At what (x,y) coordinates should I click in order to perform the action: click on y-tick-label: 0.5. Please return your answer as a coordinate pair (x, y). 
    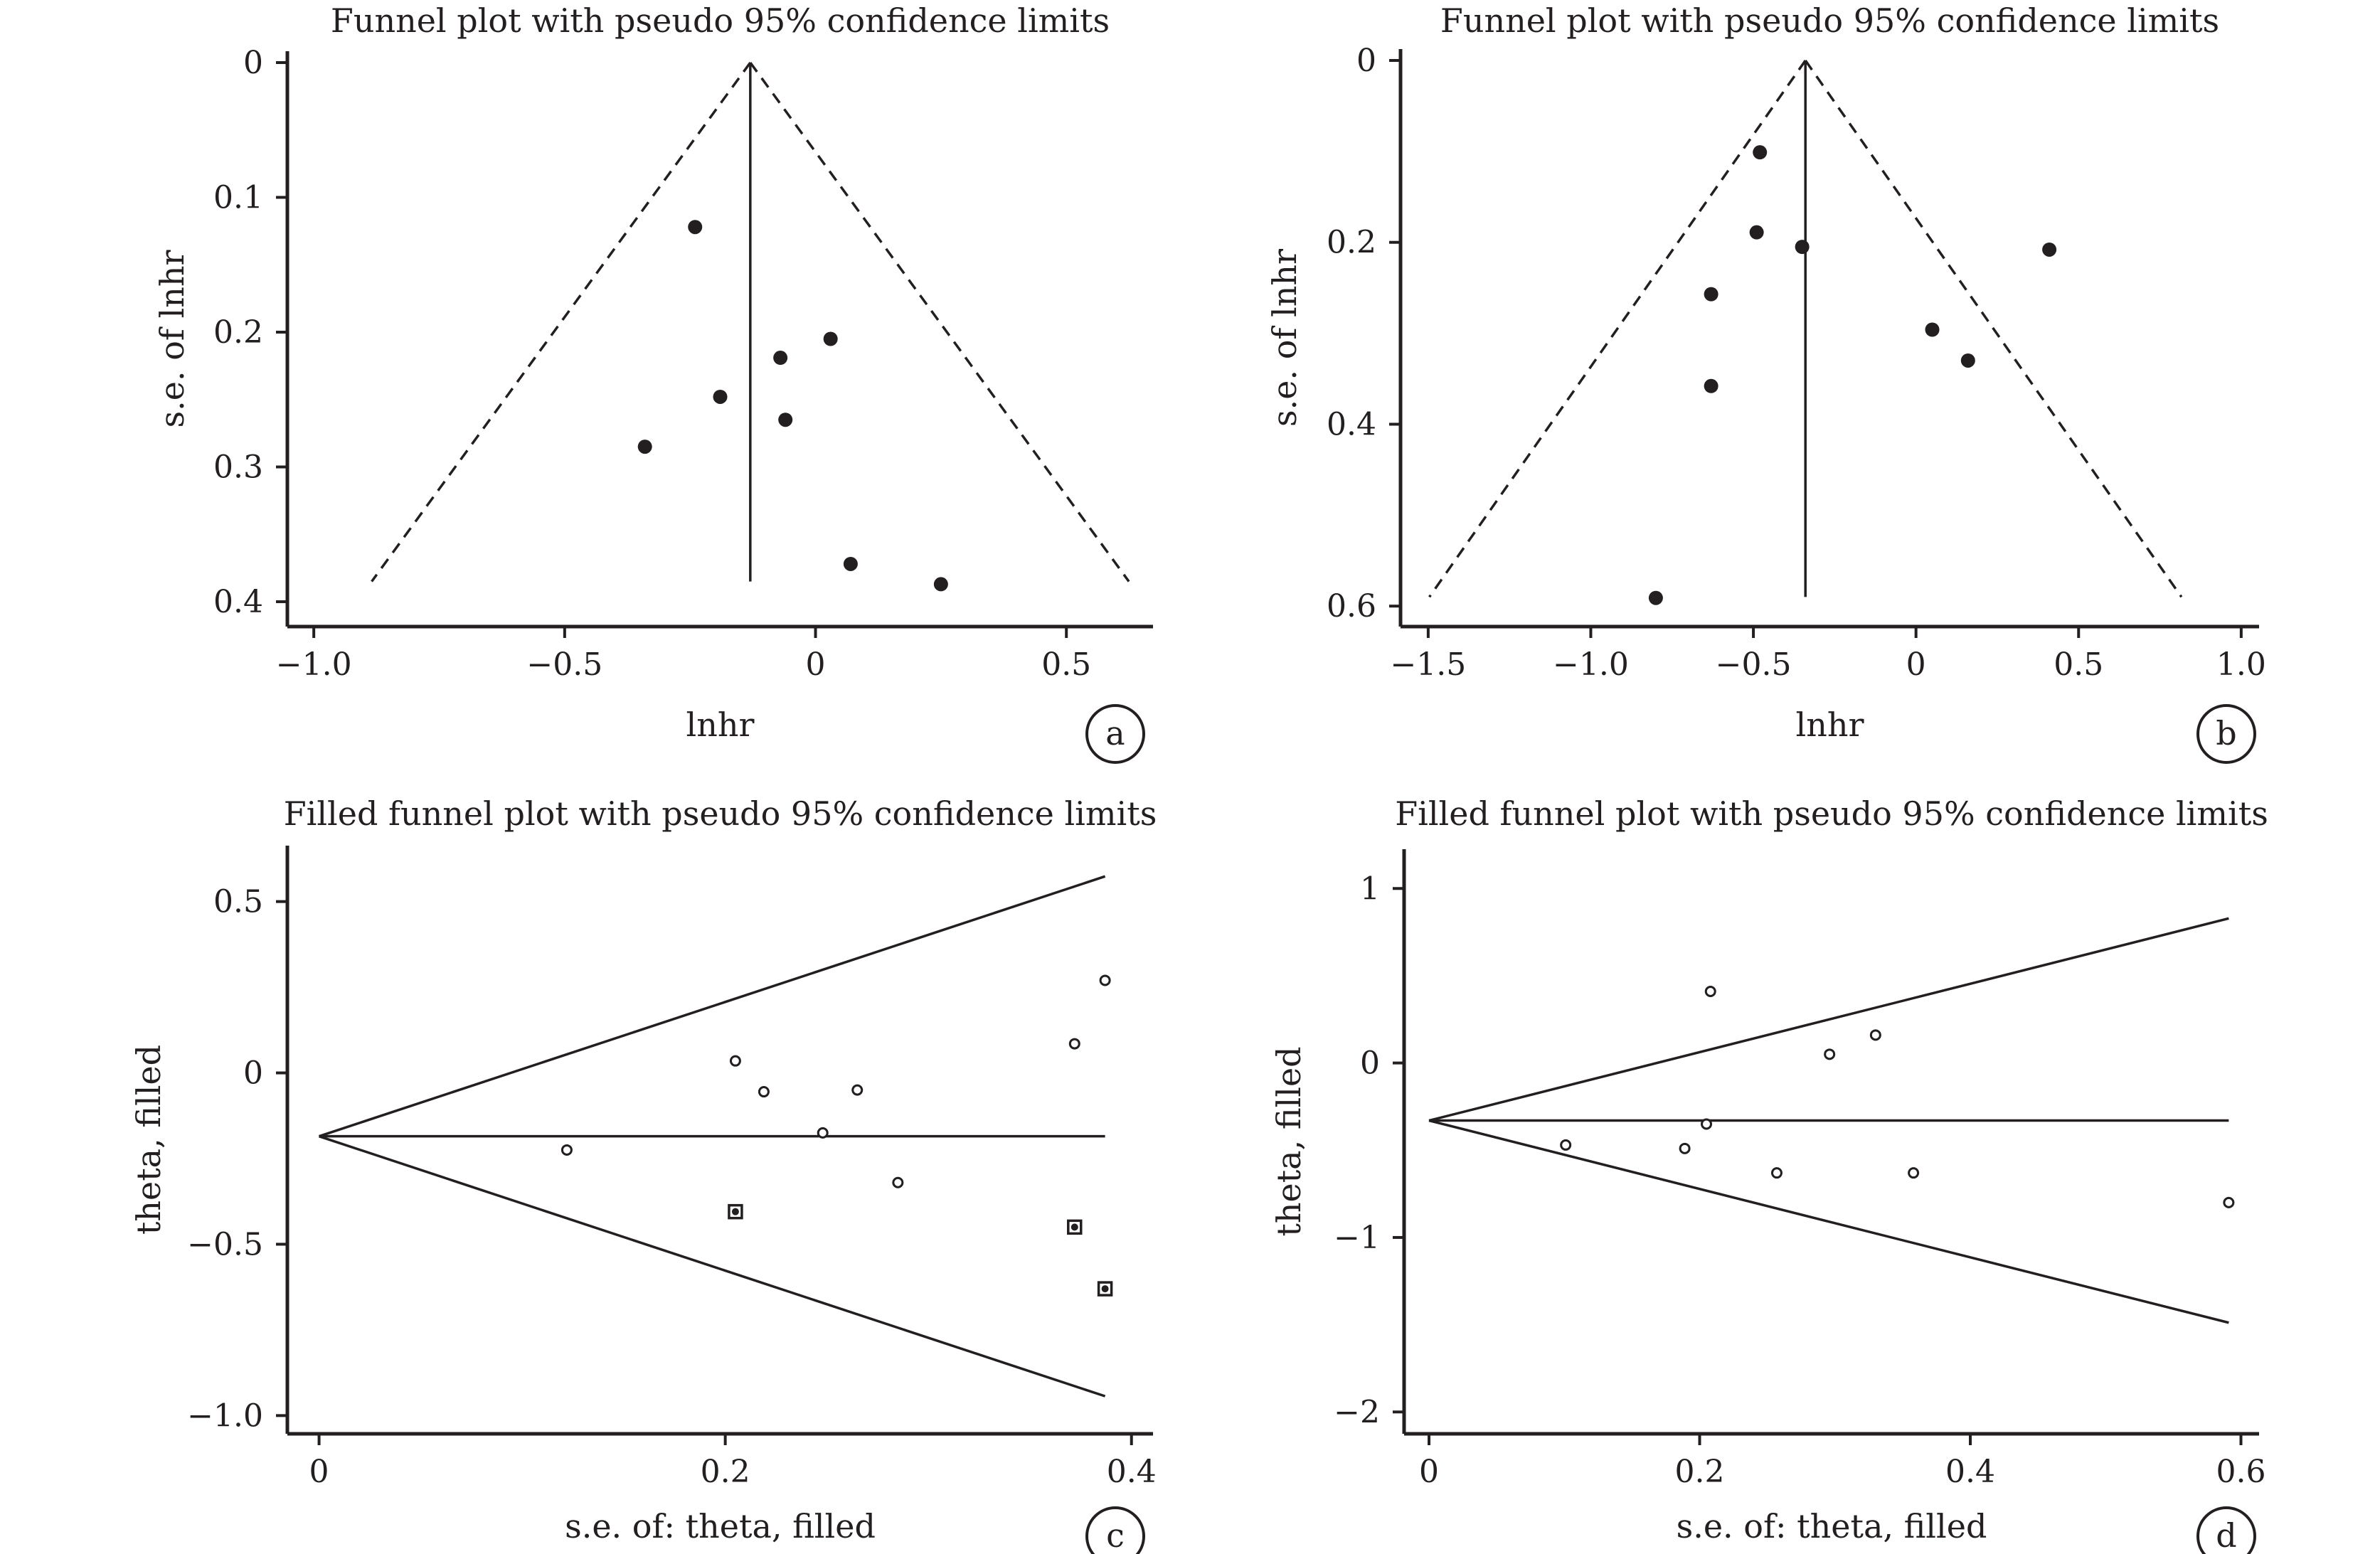
    Looking at the image, I should click on (238, 902).